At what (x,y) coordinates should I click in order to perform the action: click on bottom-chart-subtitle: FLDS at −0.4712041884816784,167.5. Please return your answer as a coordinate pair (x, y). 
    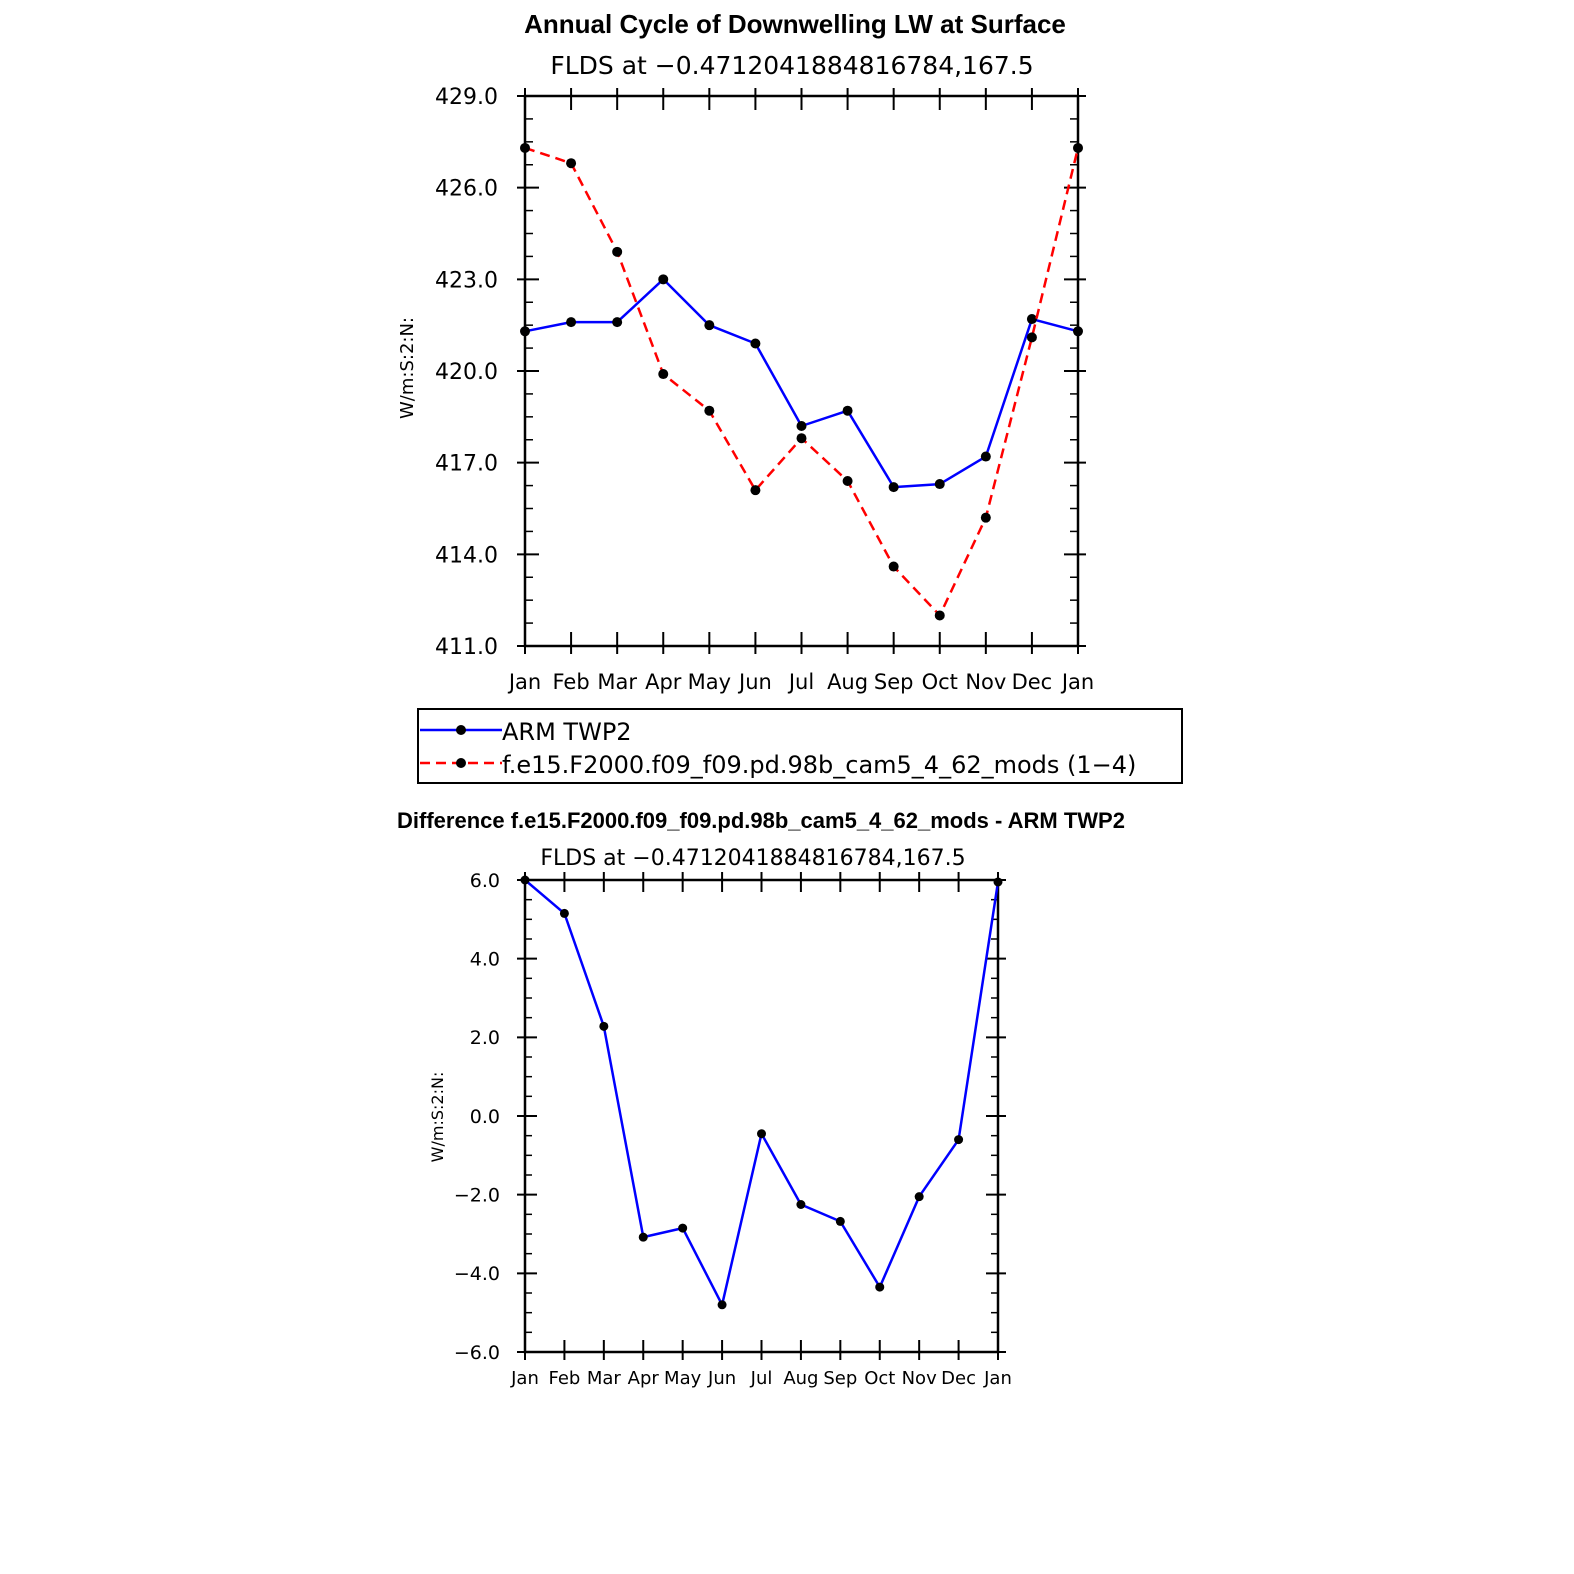
    Looking at the image, I should click on (752, 858).